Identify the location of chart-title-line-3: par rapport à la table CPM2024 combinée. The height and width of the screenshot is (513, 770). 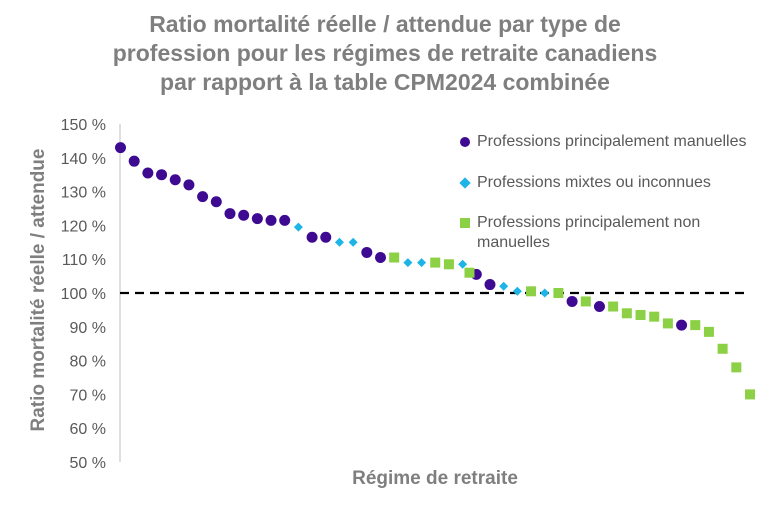
(385, 82).